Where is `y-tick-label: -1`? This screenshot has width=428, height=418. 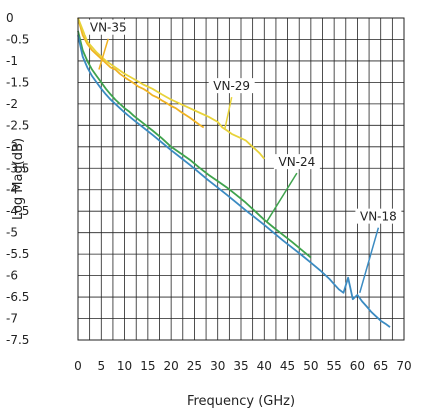 y-tick-label: -1 is located at coordinates (12, 61).